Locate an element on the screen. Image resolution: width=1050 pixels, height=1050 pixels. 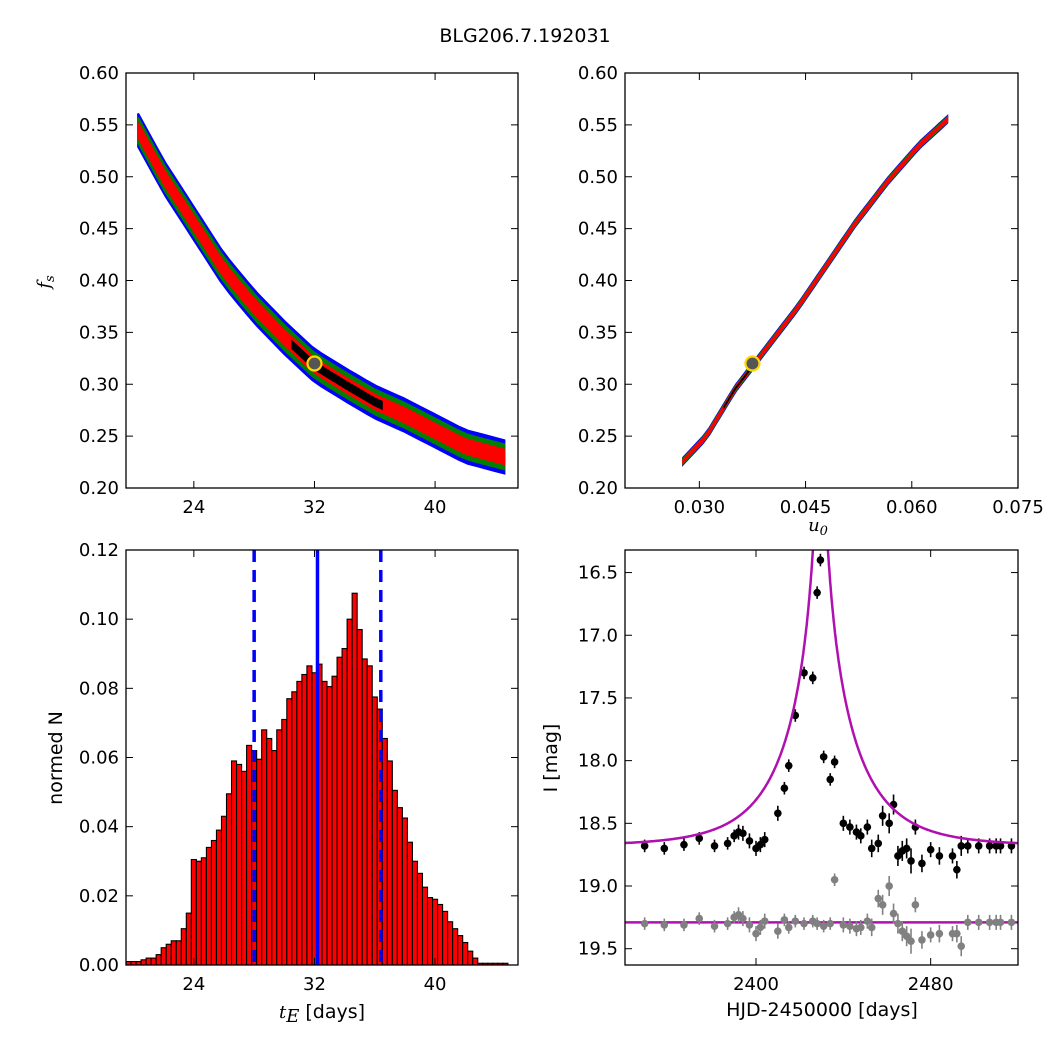
fs-u0-y-tick-label: 0.60 is located at coordinates (598, 73).